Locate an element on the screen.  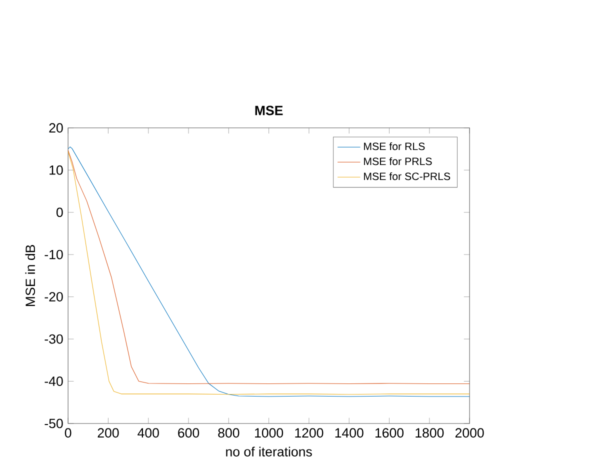
y-tick-label: 20 is located at coordinates (56, 127).